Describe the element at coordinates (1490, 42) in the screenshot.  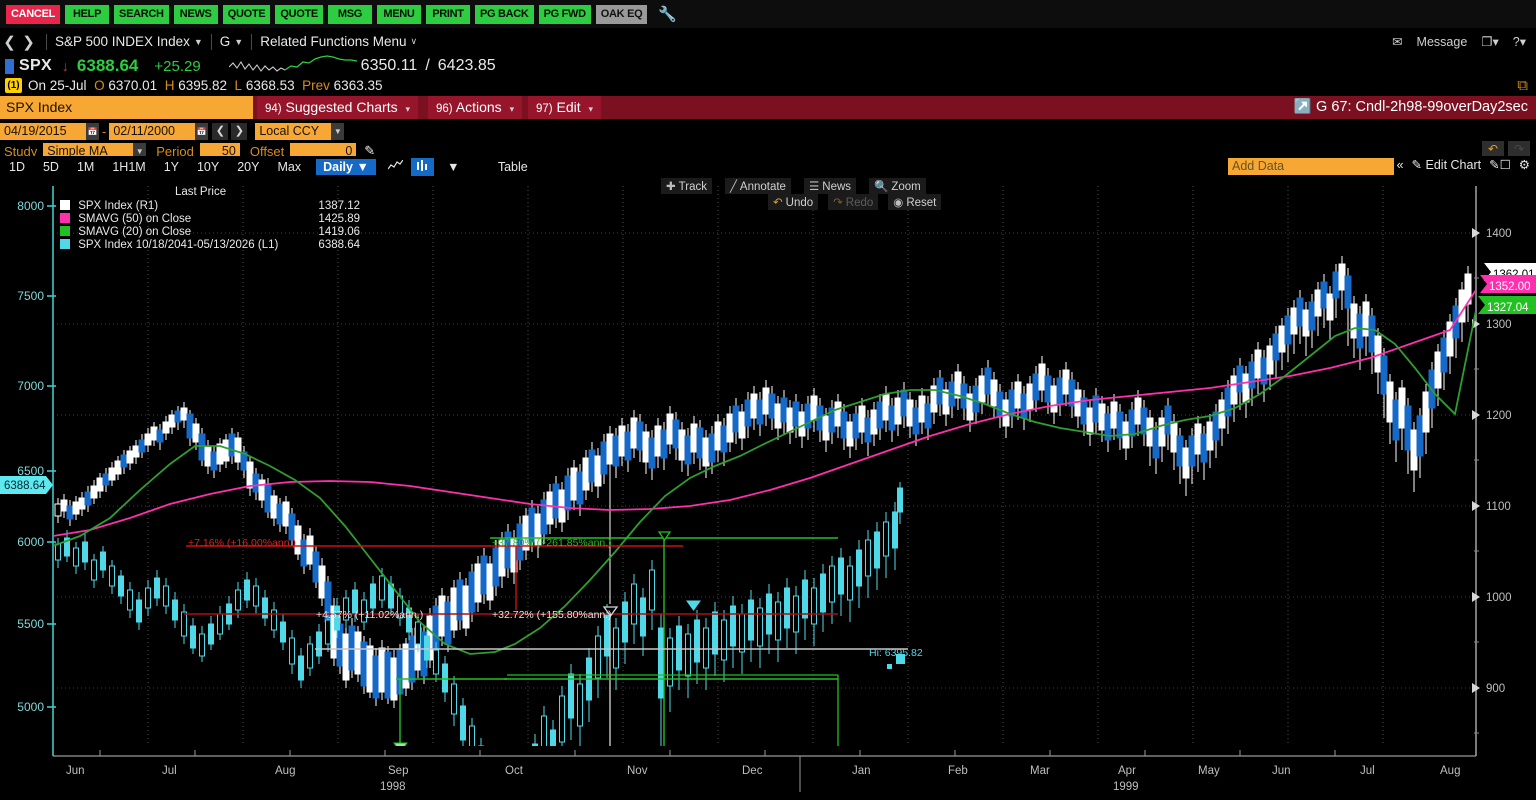
I see `new-window-icon: ❐▾` at that location.